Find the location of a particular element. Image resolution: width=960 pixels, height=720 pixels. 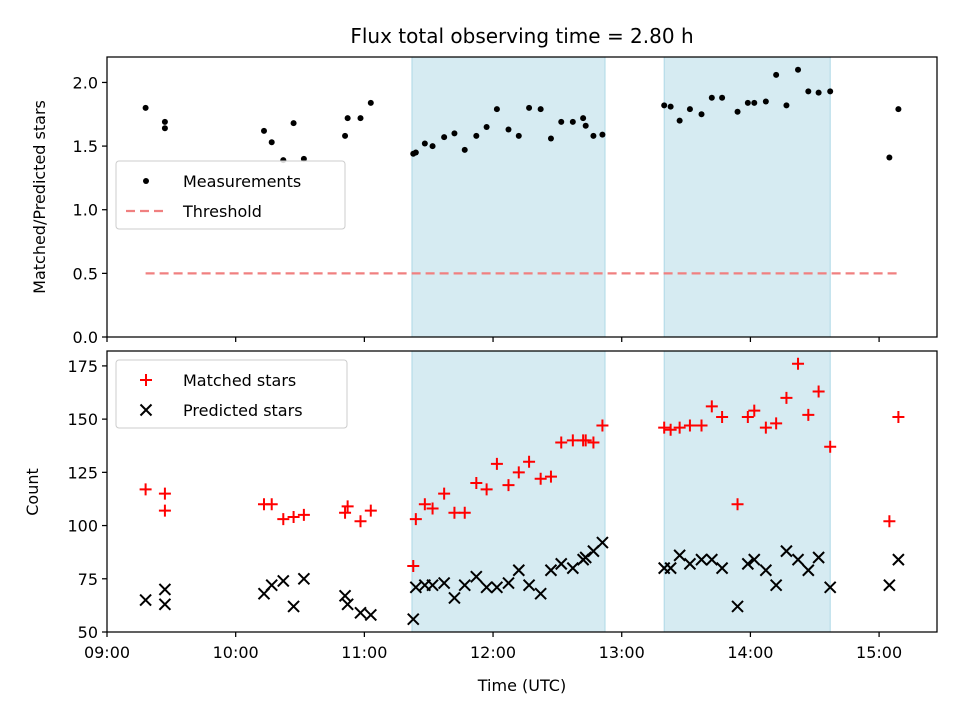

y-tick-label: 1.5 is located at coordinates (85, 146).